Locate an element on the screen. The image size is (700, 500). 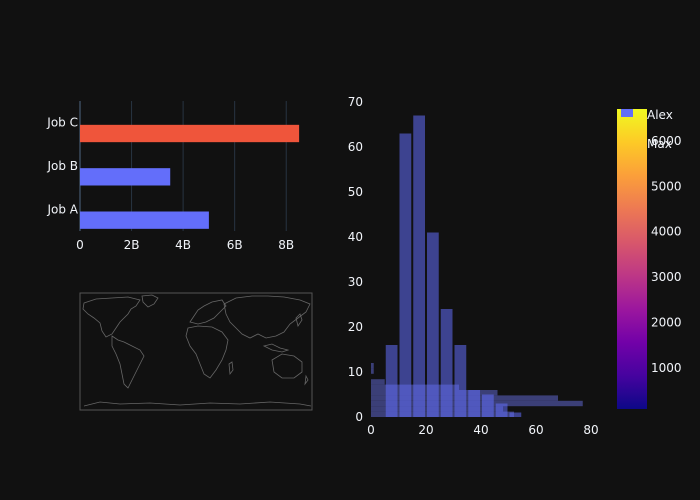
bar-x-tick-label: 4B is located at coordinates (183, 245).